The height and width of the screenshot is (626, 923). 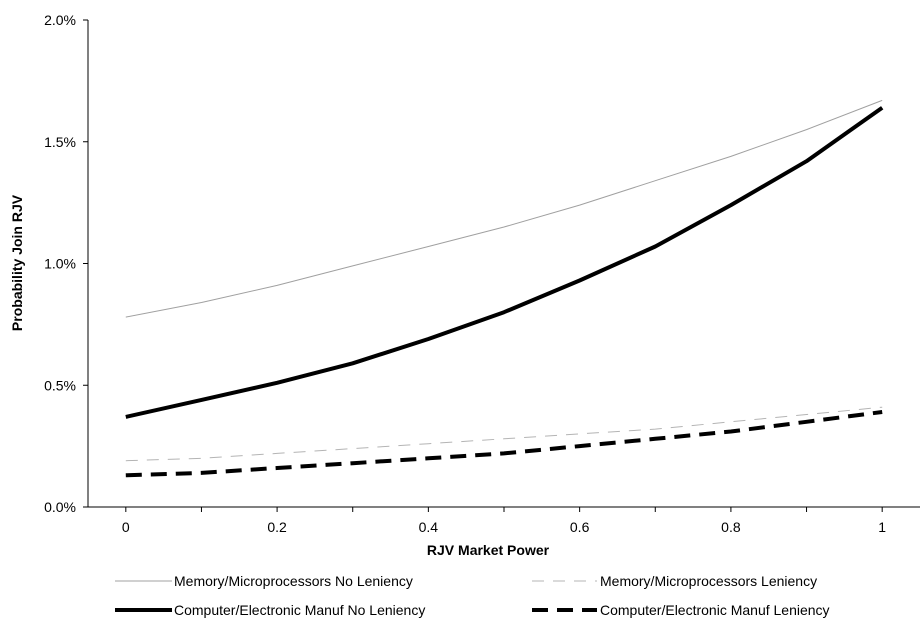 What do you see at coordinates (429, 527) in the screenshot?
I see `x-tick-label: 0.4` at bounding box center [429, 527].